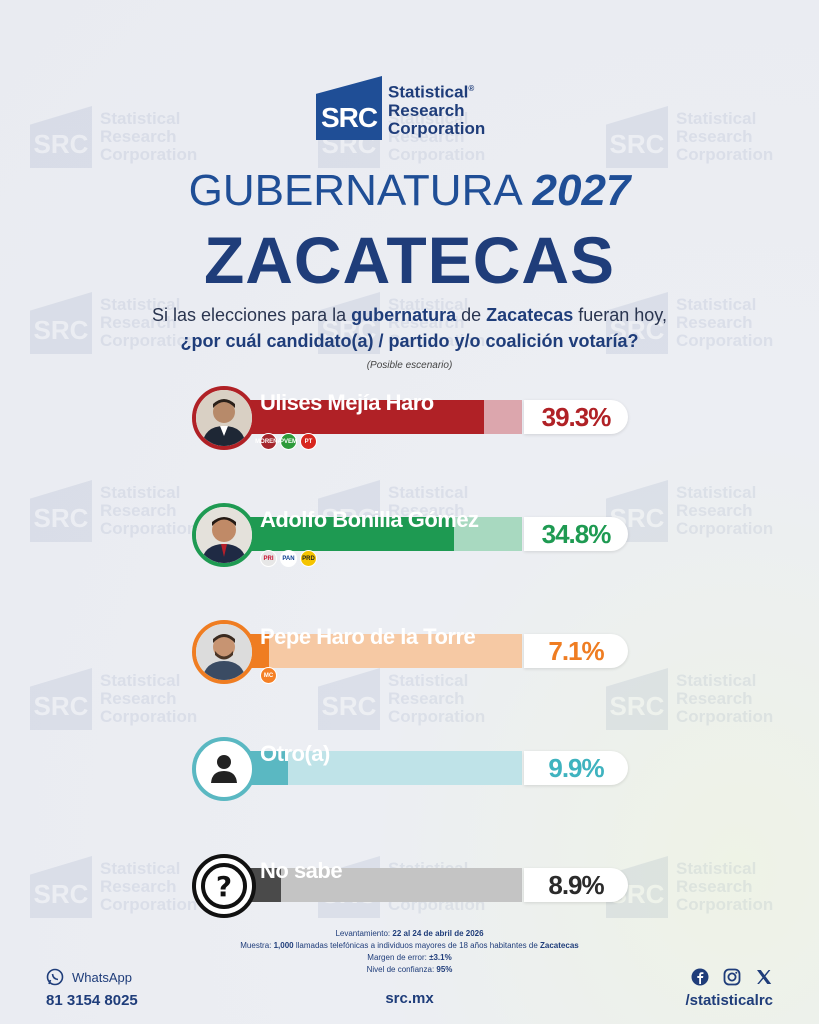 This screenshot has width=819, height=1024. What do you see at coordinates (401, 969) in the screenshot?
I see `confidence-label: Nivel de confianza:` at bounding box center [401, 969].